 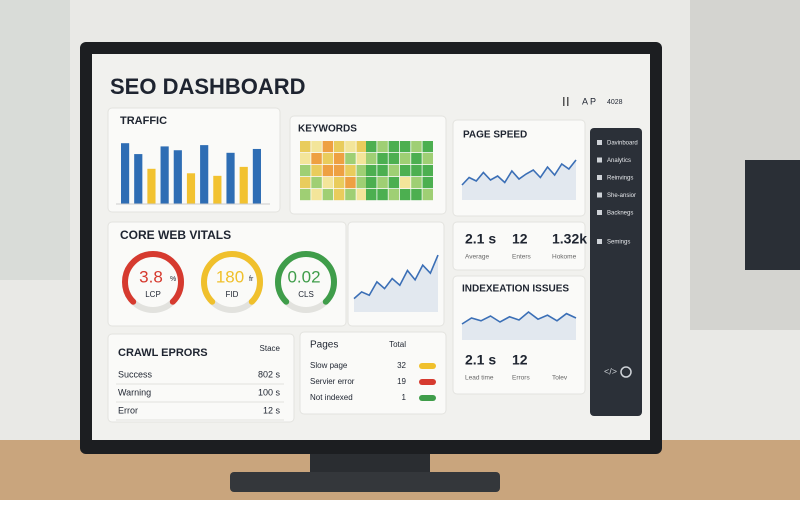 What do you see at coordinates (589, 101) in the screenshot?
I see `header-control: A P` at bounding box center [589, 101].